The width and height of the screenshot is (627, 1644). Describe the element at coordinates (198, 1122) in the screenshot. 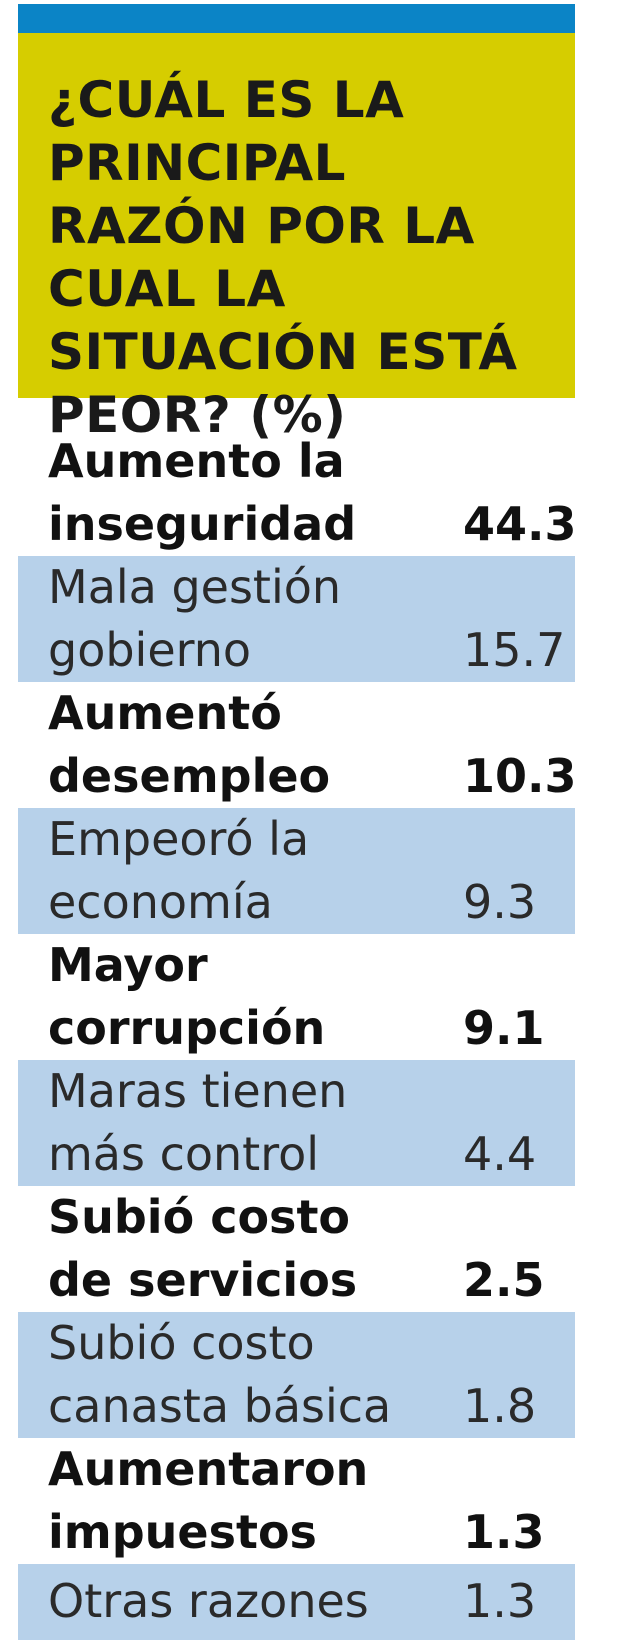

I see `row-label: Maras tienen más control` at that location.